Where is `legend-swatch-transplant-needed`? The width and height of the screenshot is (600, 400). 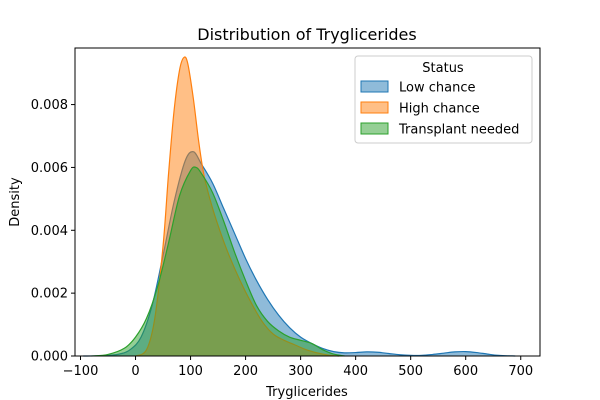 legend-swatch-transplant-needed is located at coordinates (374, 128).